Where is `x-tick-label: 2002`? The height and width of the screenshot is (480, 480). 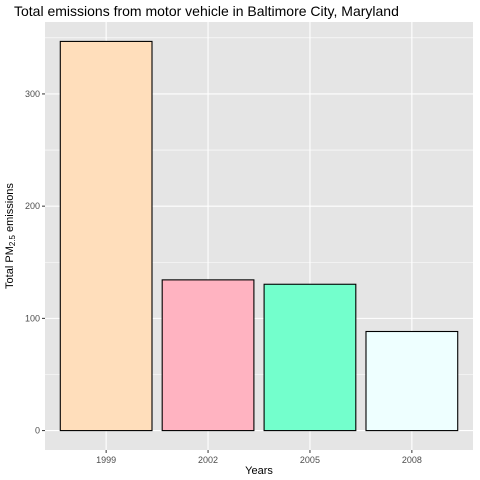
x-tick-label: 2002 is located at coordinates (208, 460).